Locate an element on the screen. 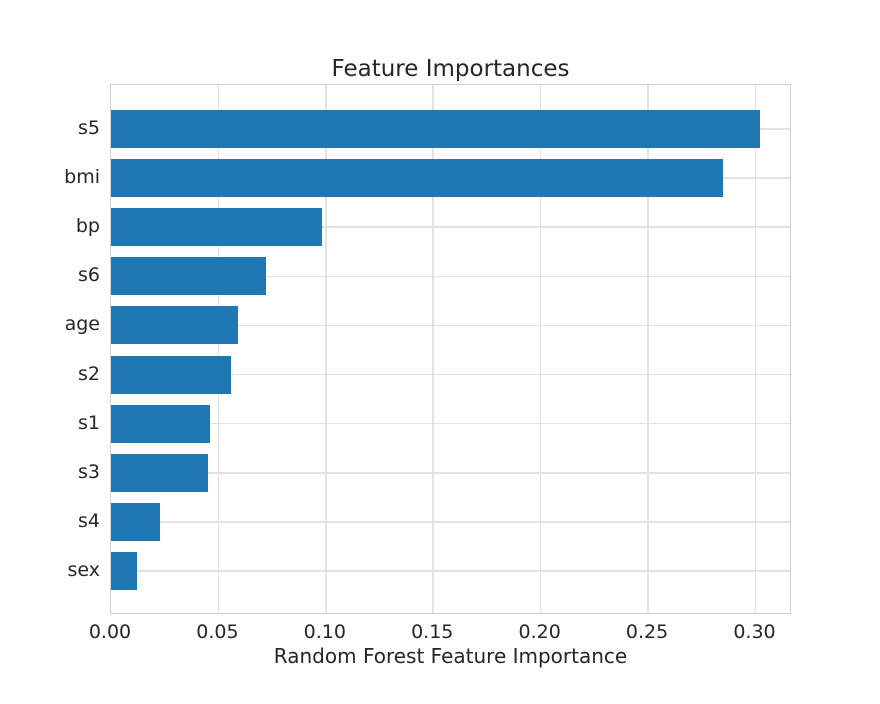  y-tick-label-s2: s2 is located at coordinates (89, 373).